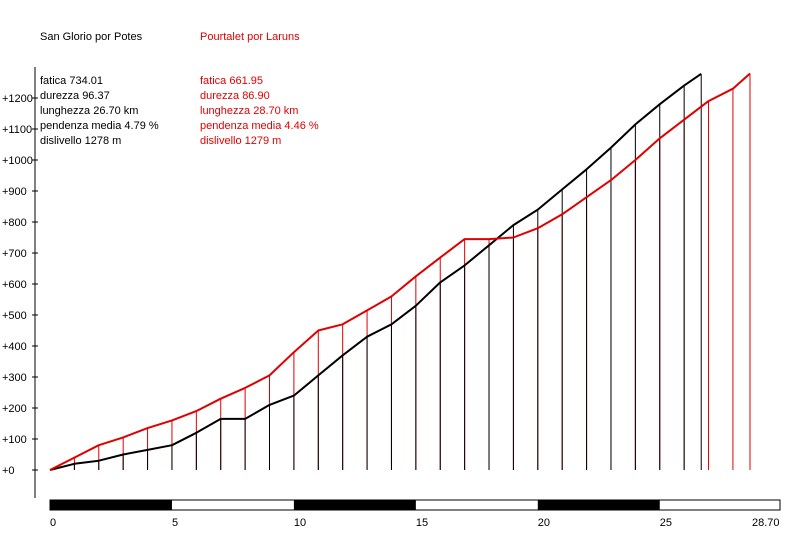 This screenshot has width=800, height=560. I want to click on x-tick-label: 28.70, so click(766, 523).